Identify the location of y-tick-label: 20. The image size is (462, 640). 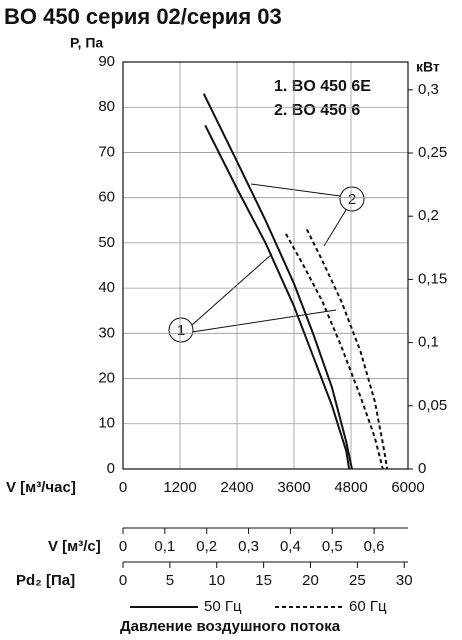
(106, 378).